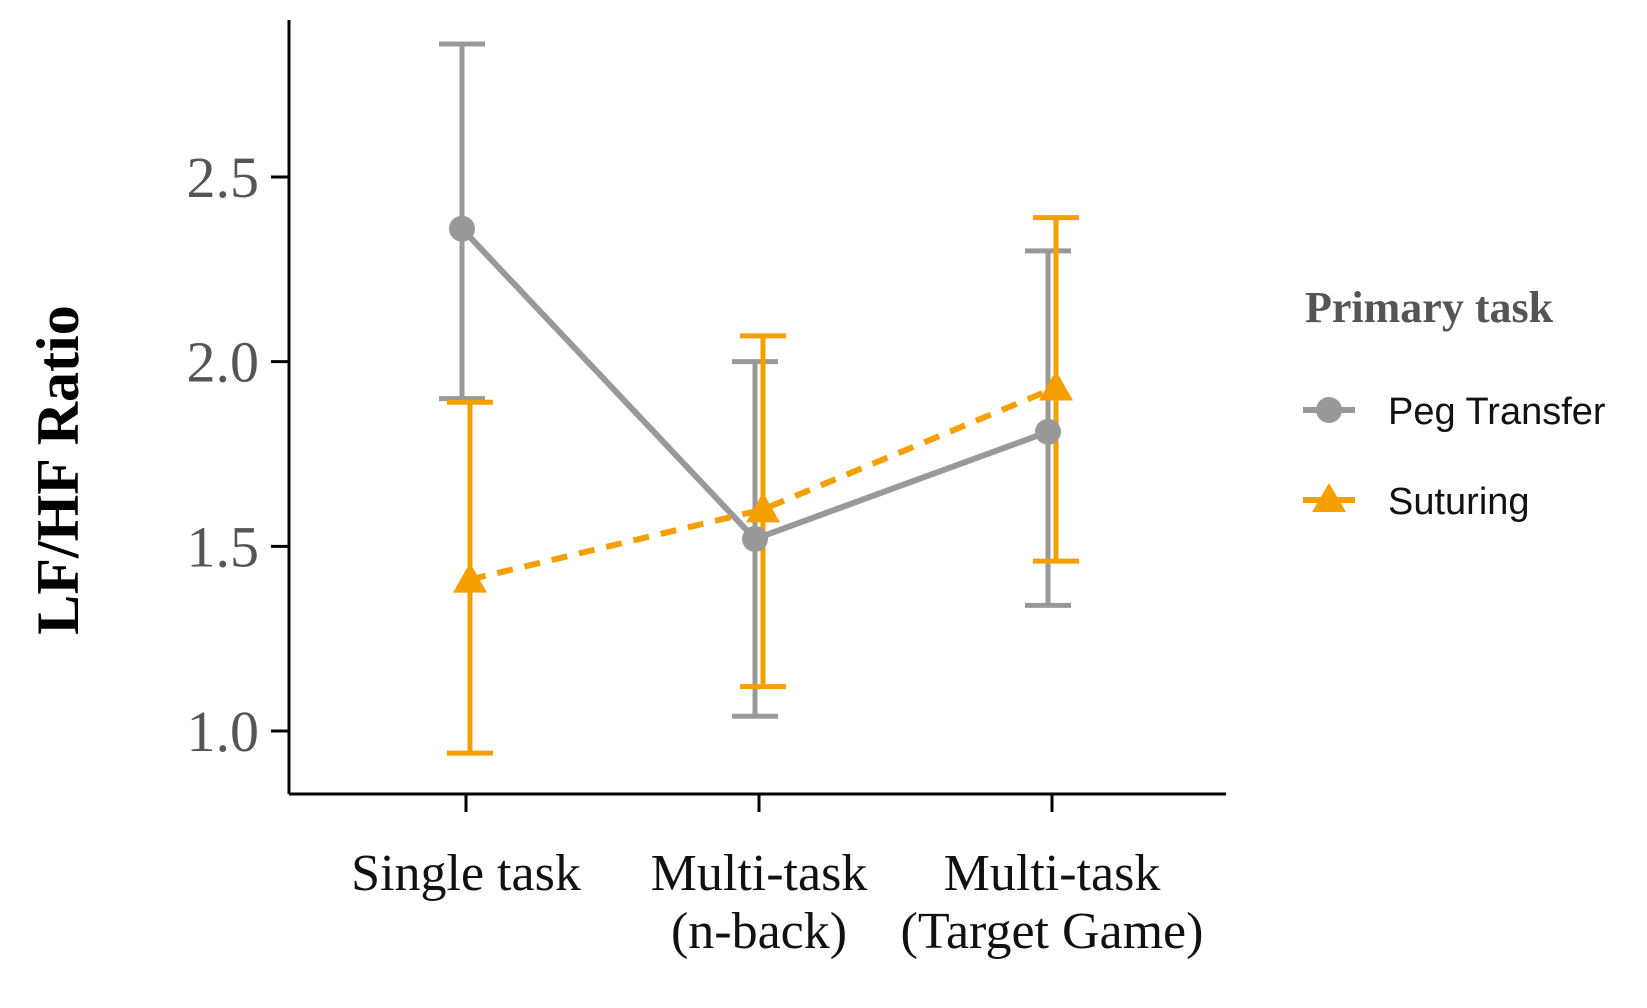  I want to click on legend: Primary task Peg Transfer Suturing, so click(1454, 403).